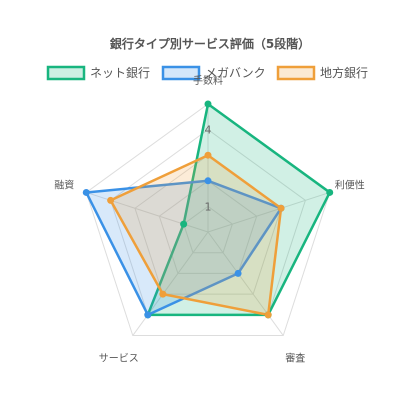 This screenshot has width=420, height=420. I want to click on legend-label: メガバンク, so click(235, 73).